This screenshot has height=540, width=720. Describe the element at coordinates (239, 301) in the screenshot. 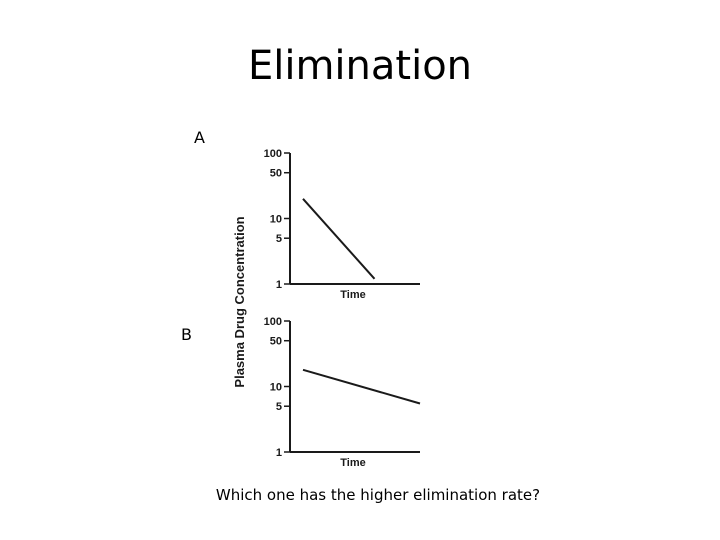

I see `y-axis-label: Plasma Drug Concentration` at that location.